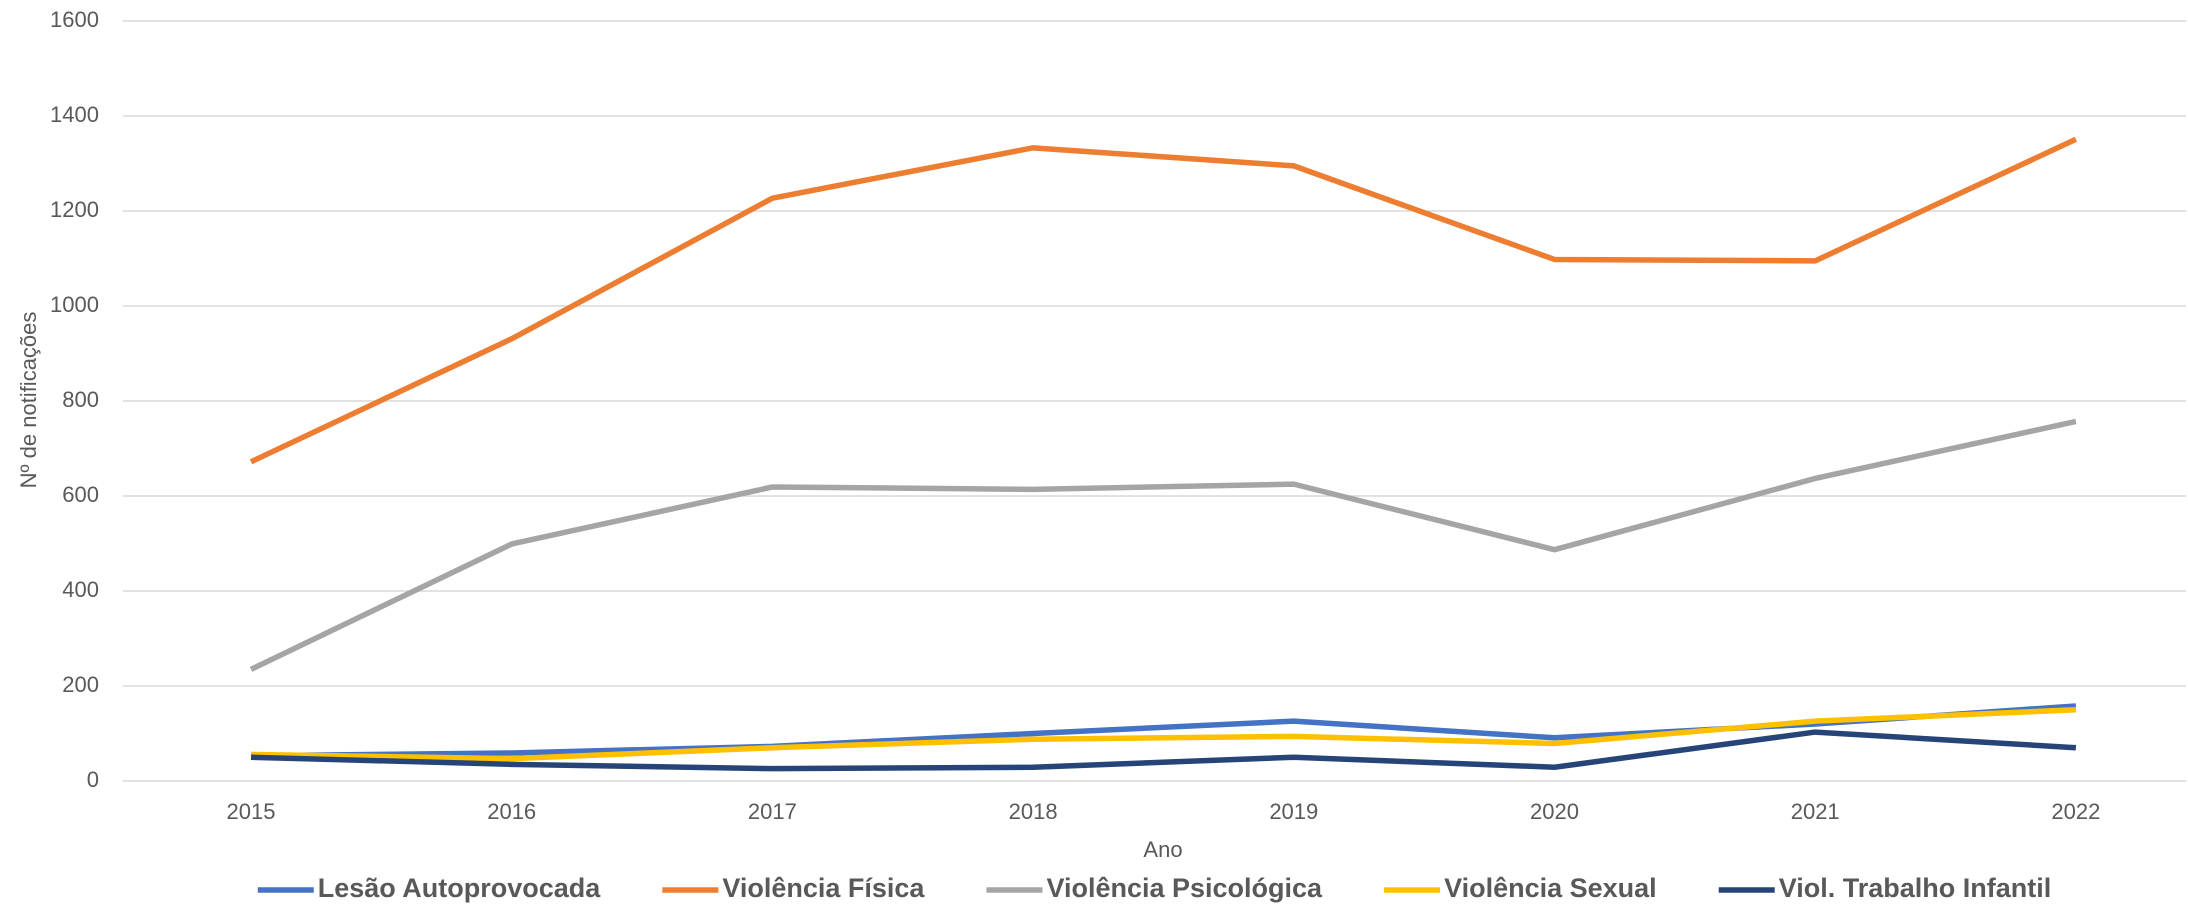  Describe the element at coordinates (80, 494) in the screenshot. I see `y-tick-label: 600` at that location.